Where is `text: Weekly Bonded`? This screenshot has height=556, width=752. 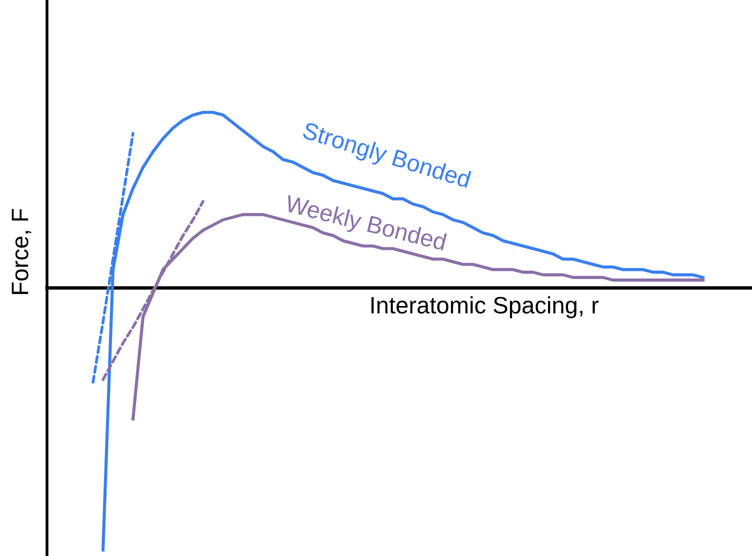
text: Weekly Bonded is located at coordinates (365, 225).